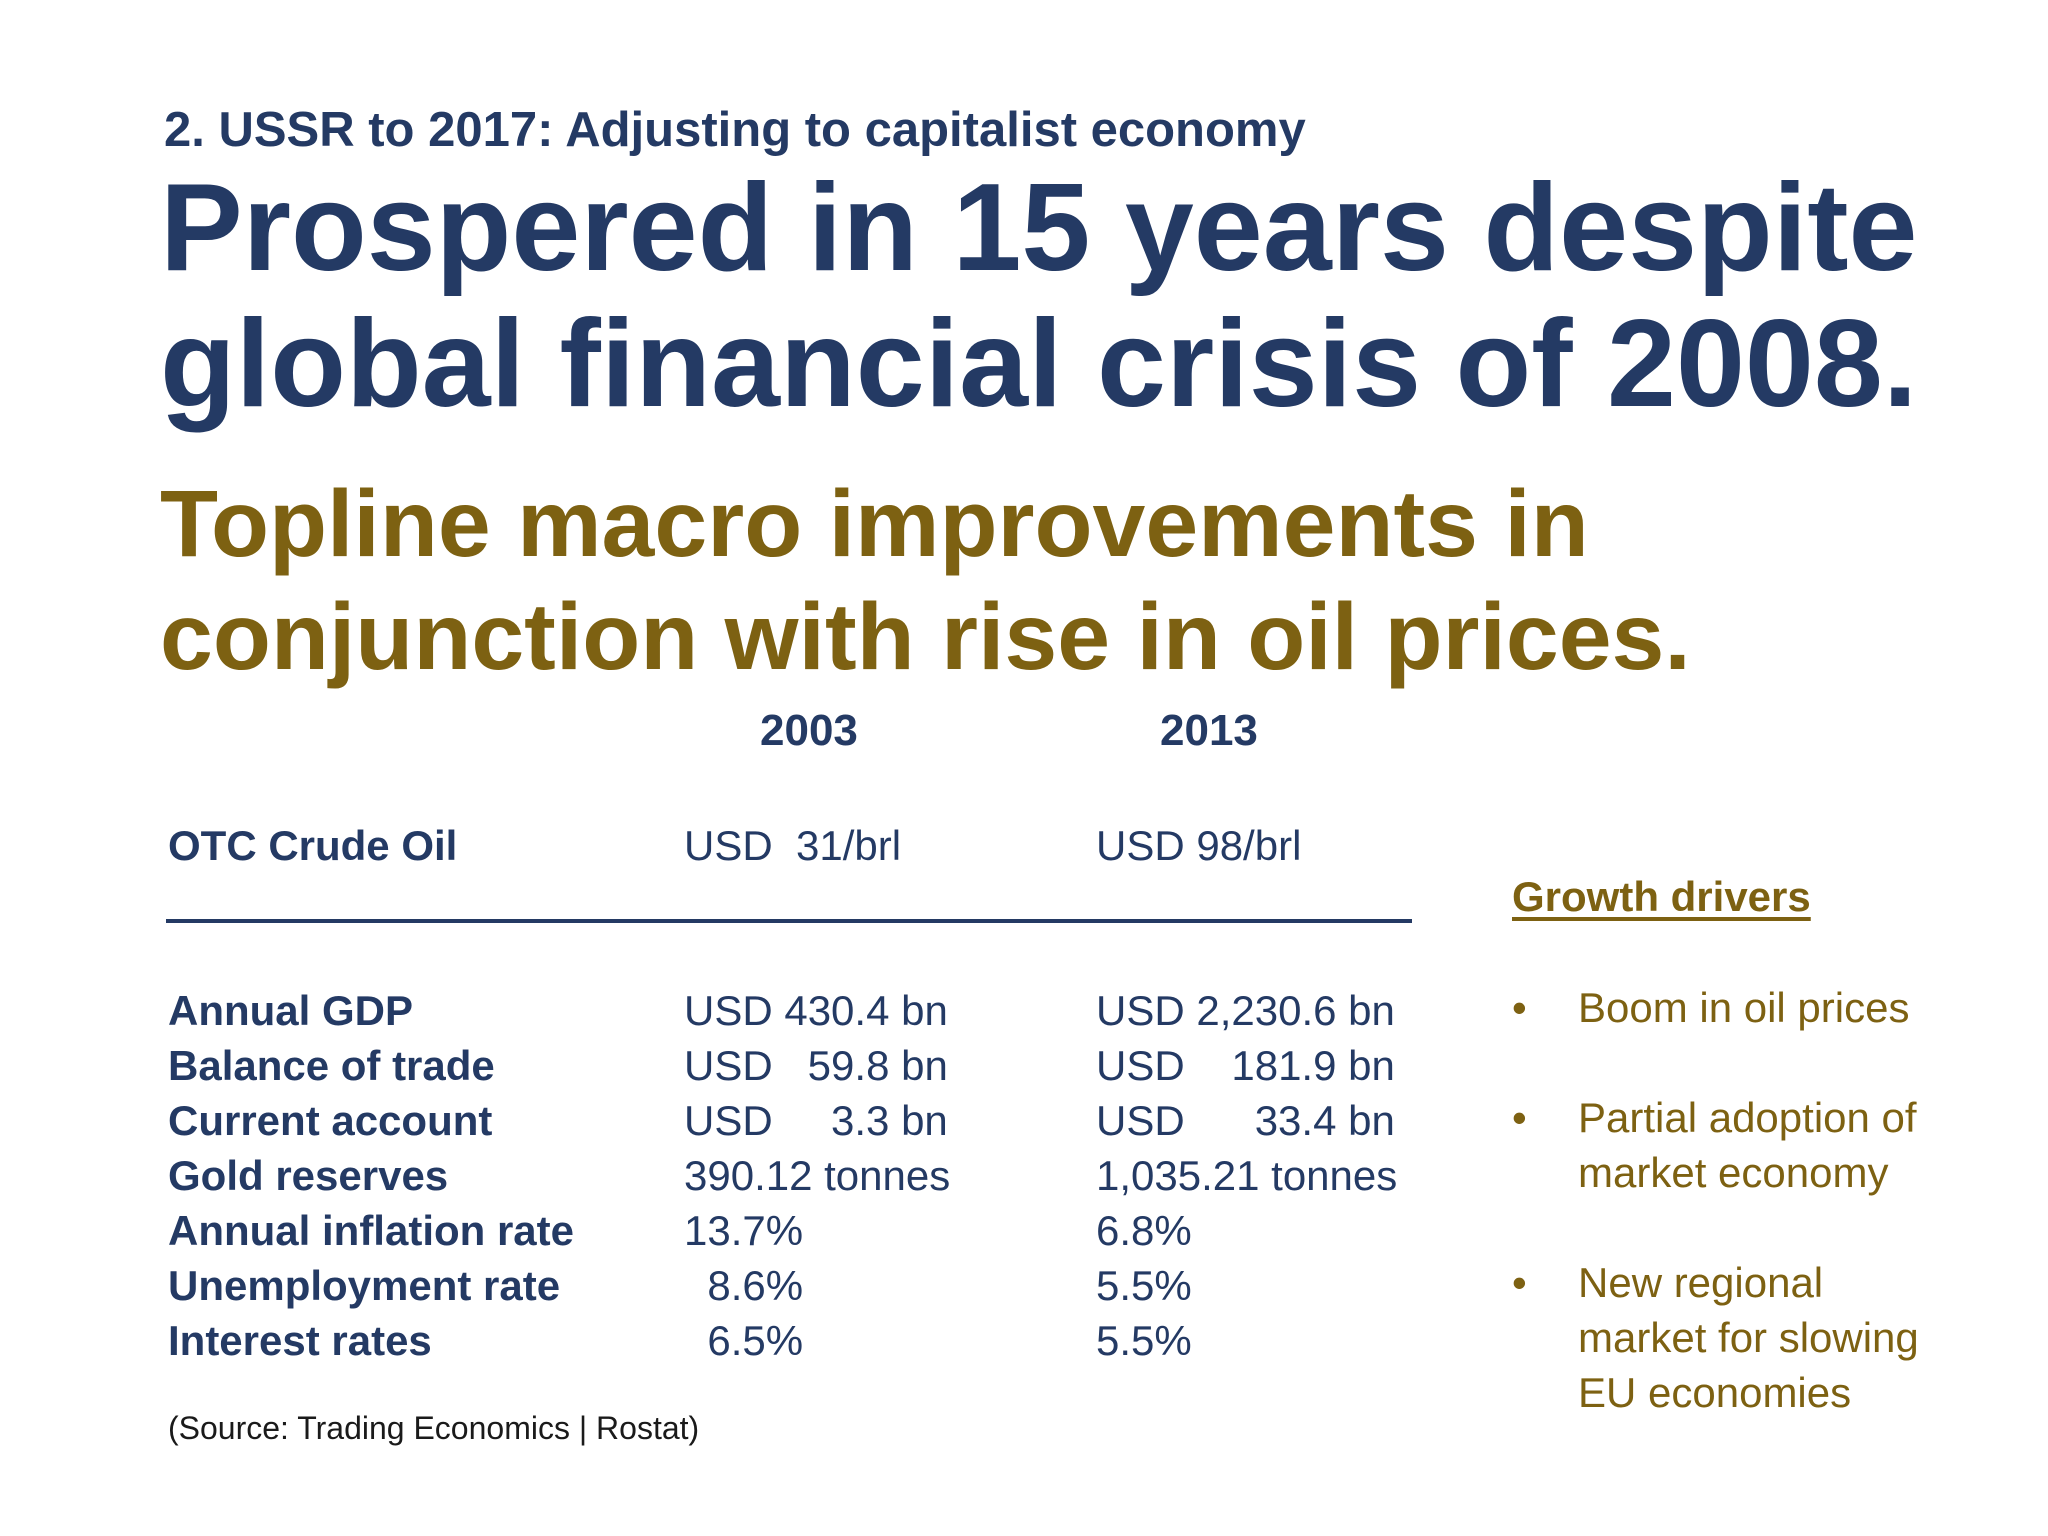  Describe the element at coordinates (744, 1340) in the screenshot. I see `row-value-2003: 6.5%` at that location.